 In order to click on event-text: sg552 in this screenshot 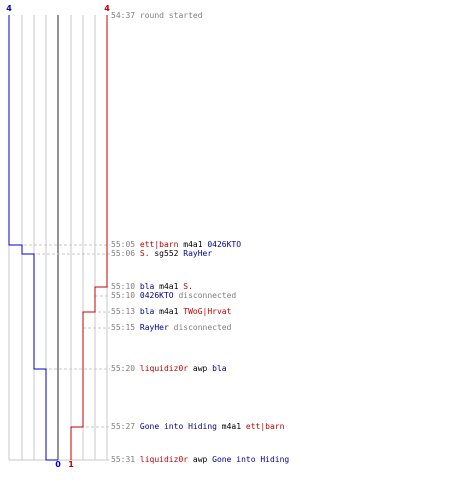, I will do `click(166, 253)`.